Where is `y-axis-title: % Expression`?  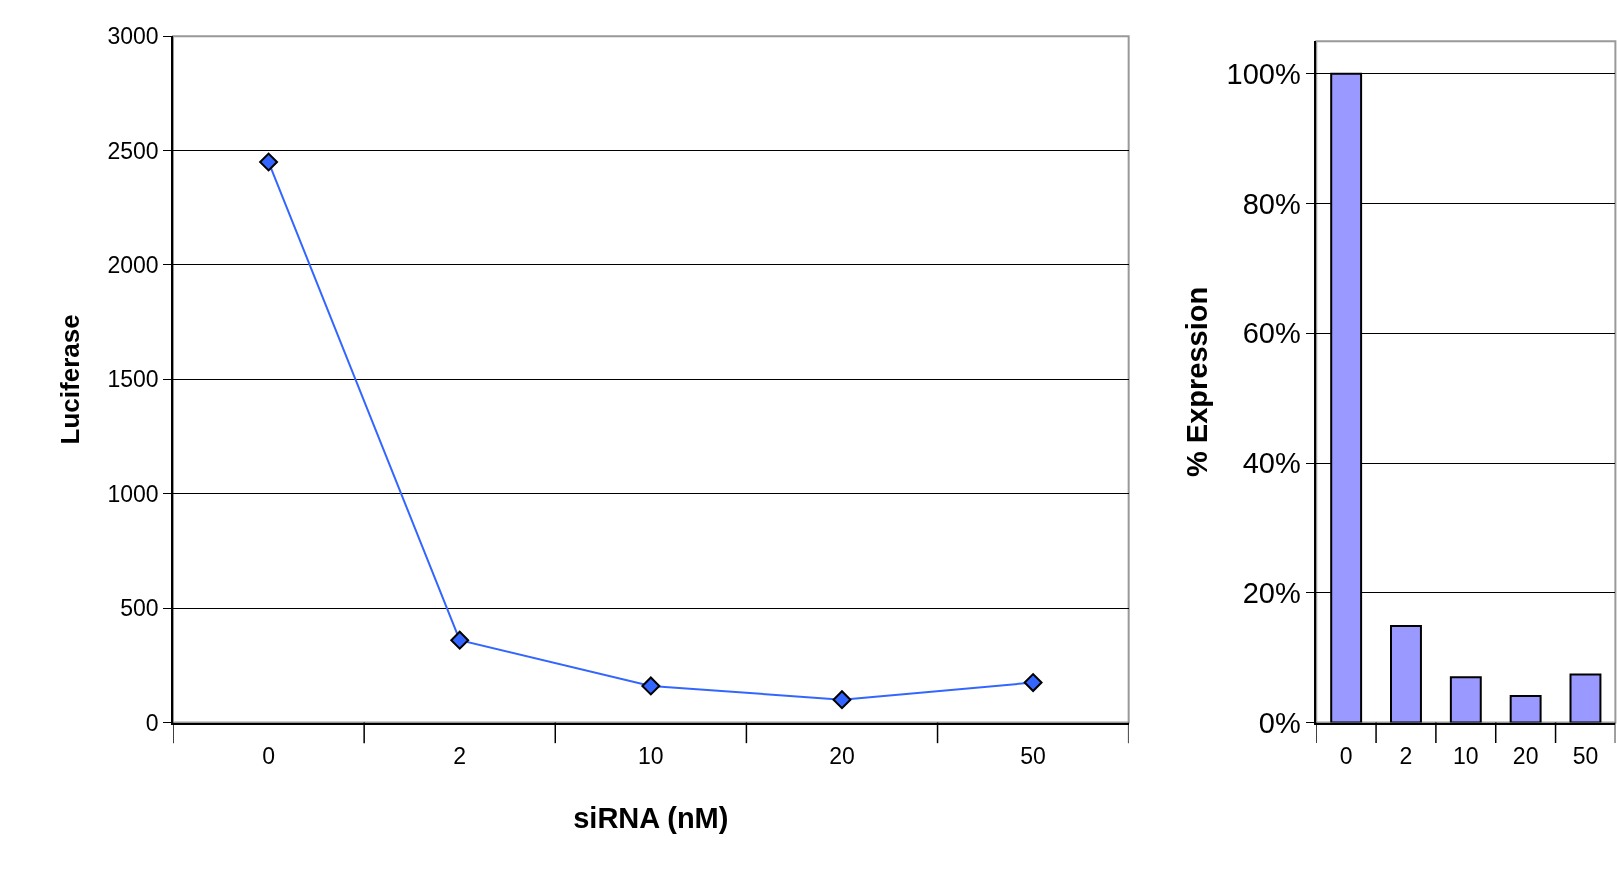
y-axis-title: % Expression is located at coordinates (1197, 382).